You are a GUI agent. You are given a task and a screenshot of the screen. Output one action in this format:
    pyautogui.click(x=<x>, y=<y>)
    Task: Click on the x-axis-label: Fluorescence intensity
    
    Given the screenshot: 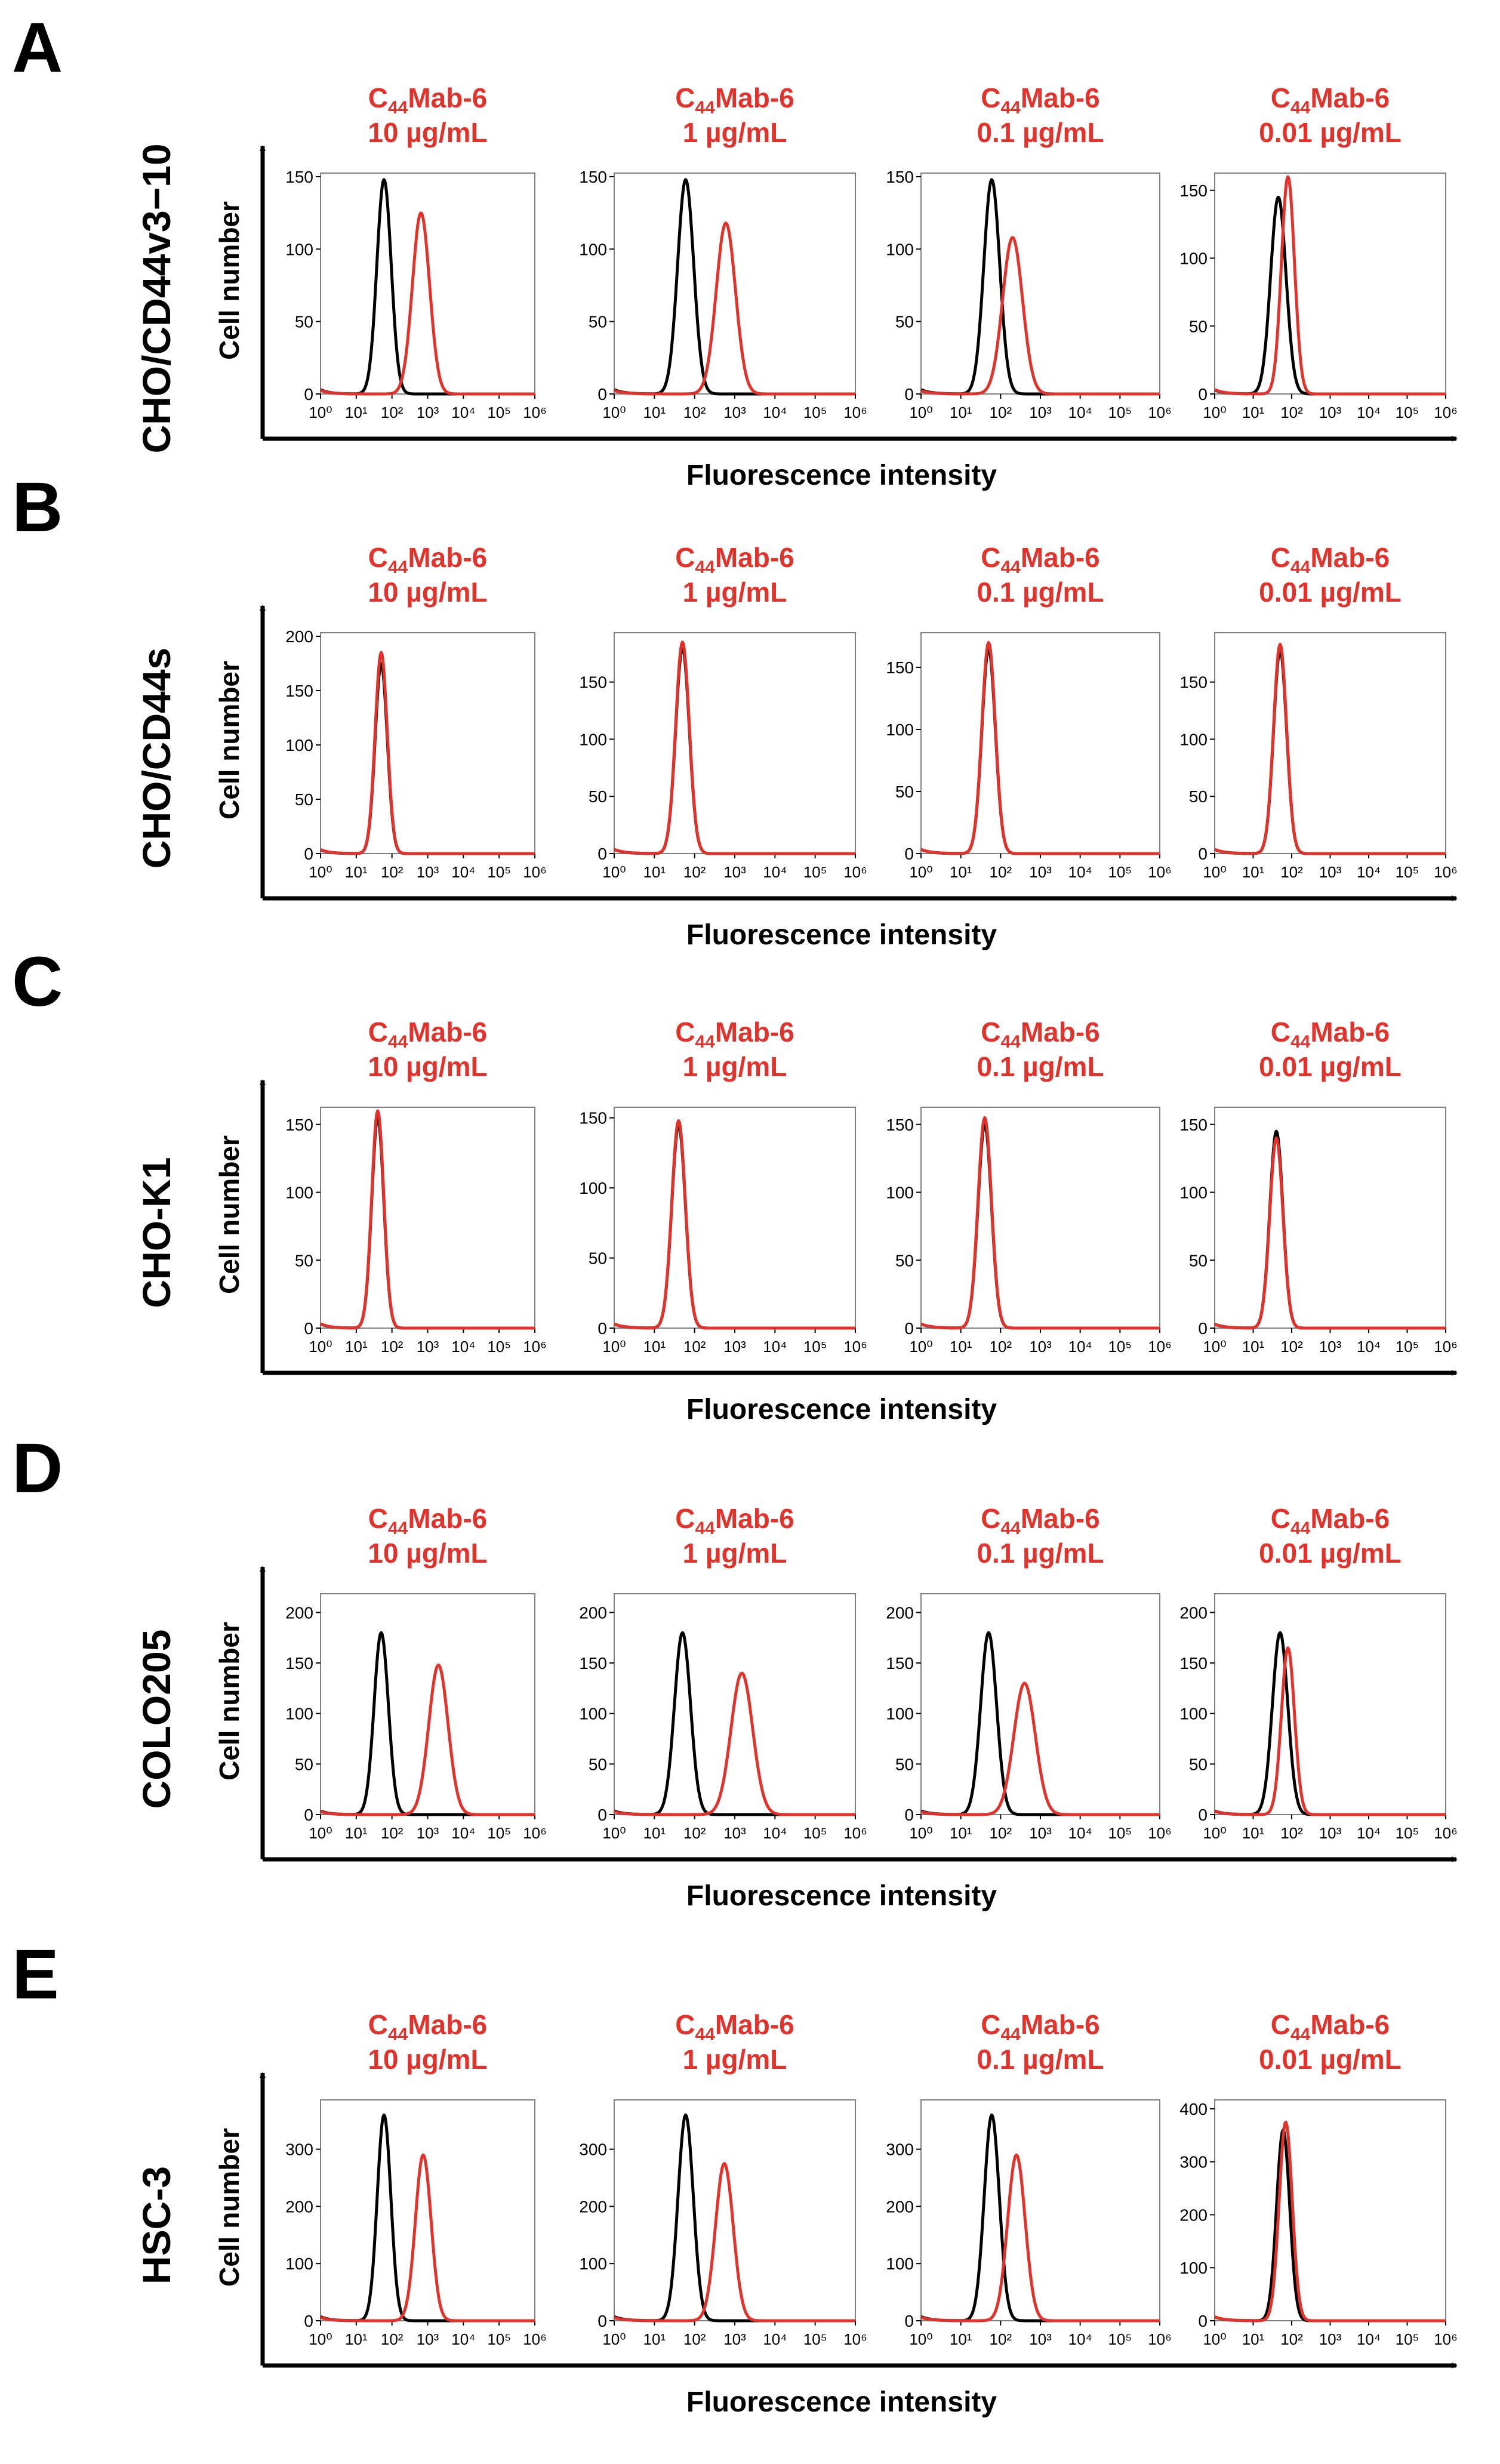 What is the action you would take?
    pyautogui.click(x=841, y=1409)
    